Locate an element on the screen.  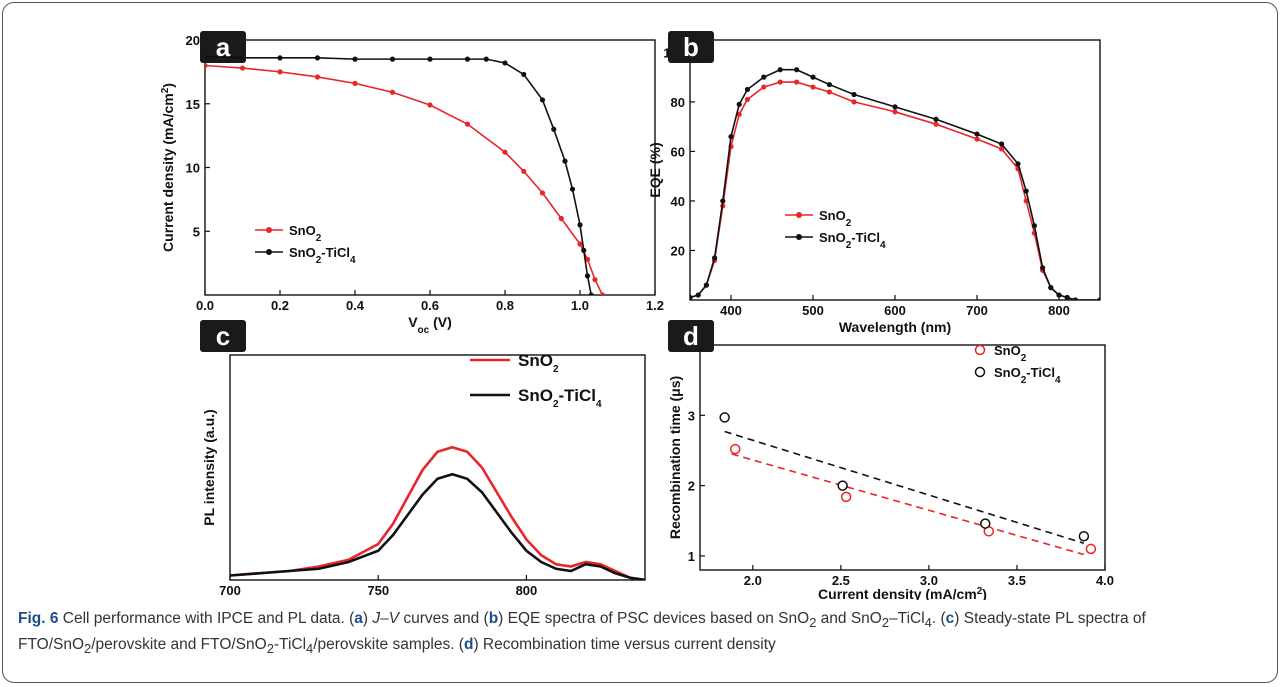
x-axis-label: Wavelength (nm) is located at coordinates (437, 599).